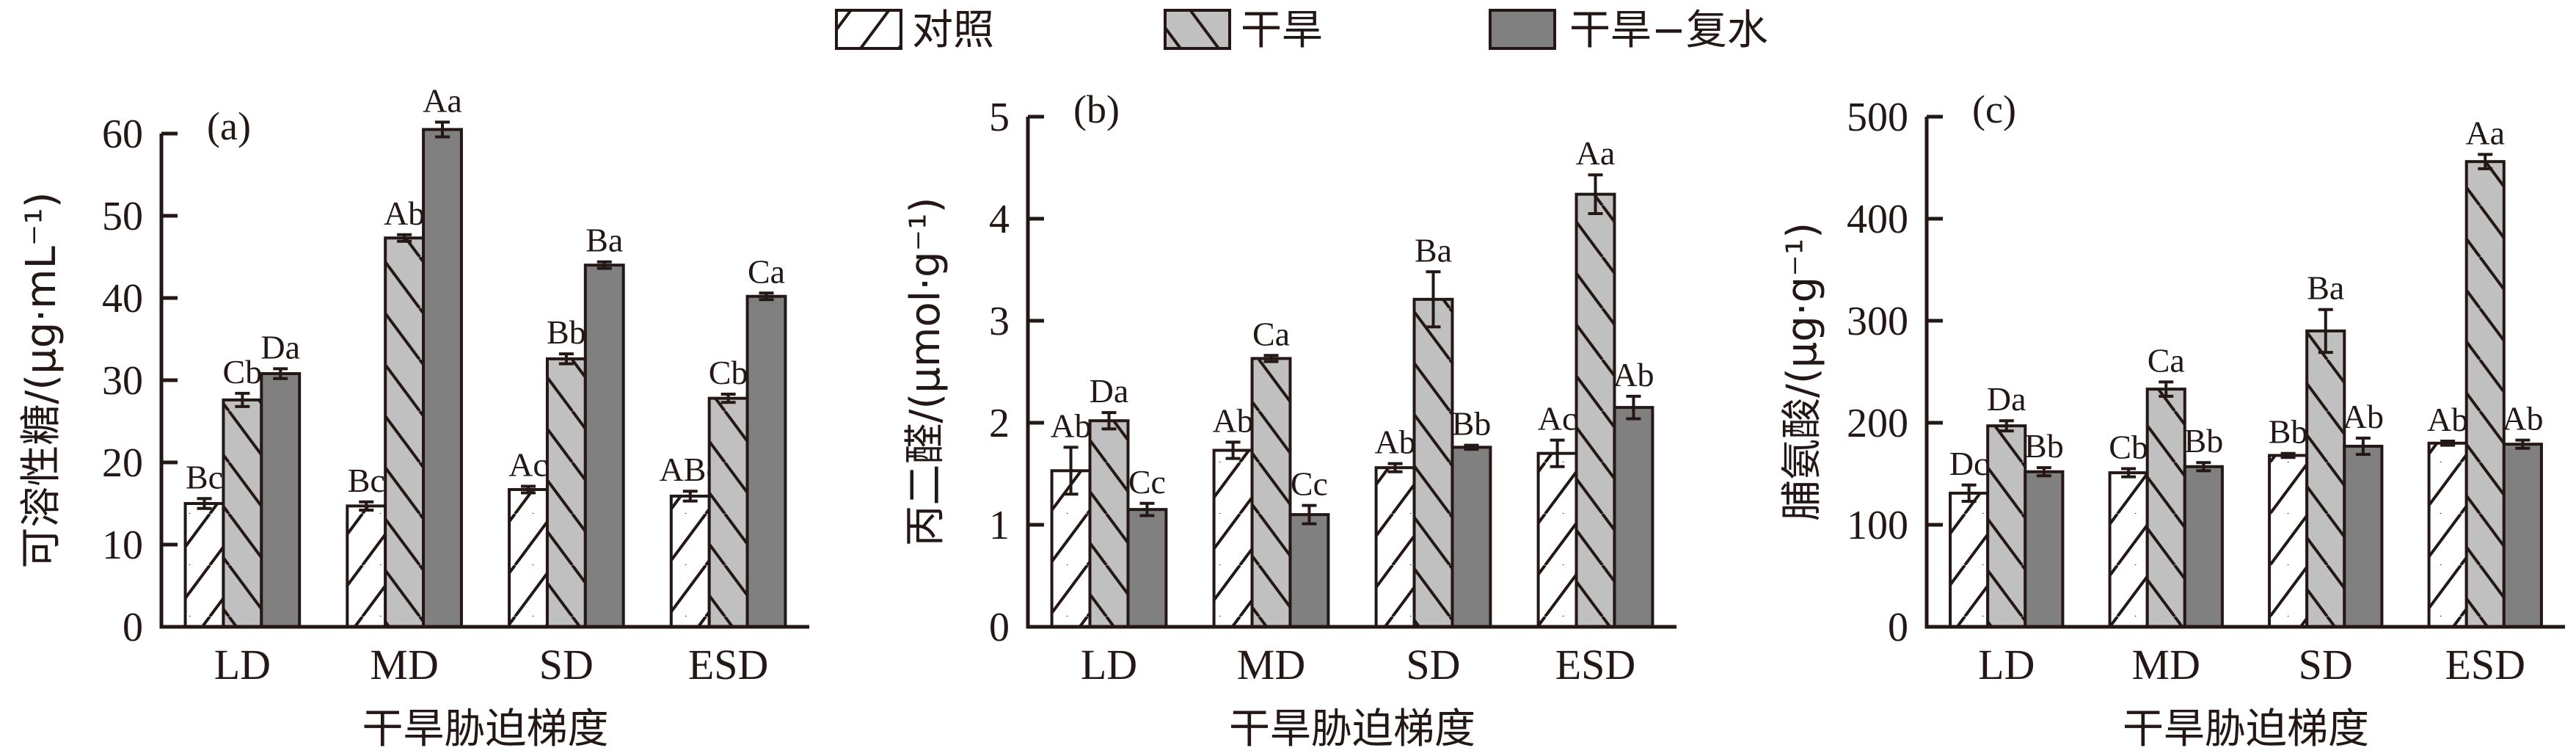 Image resolution: width=2576 pixels, height=756 pixels. Describe the element at coordinates (367, 480) in the screenshot. I see `sig-letter-control-MD: Bc` at that location.